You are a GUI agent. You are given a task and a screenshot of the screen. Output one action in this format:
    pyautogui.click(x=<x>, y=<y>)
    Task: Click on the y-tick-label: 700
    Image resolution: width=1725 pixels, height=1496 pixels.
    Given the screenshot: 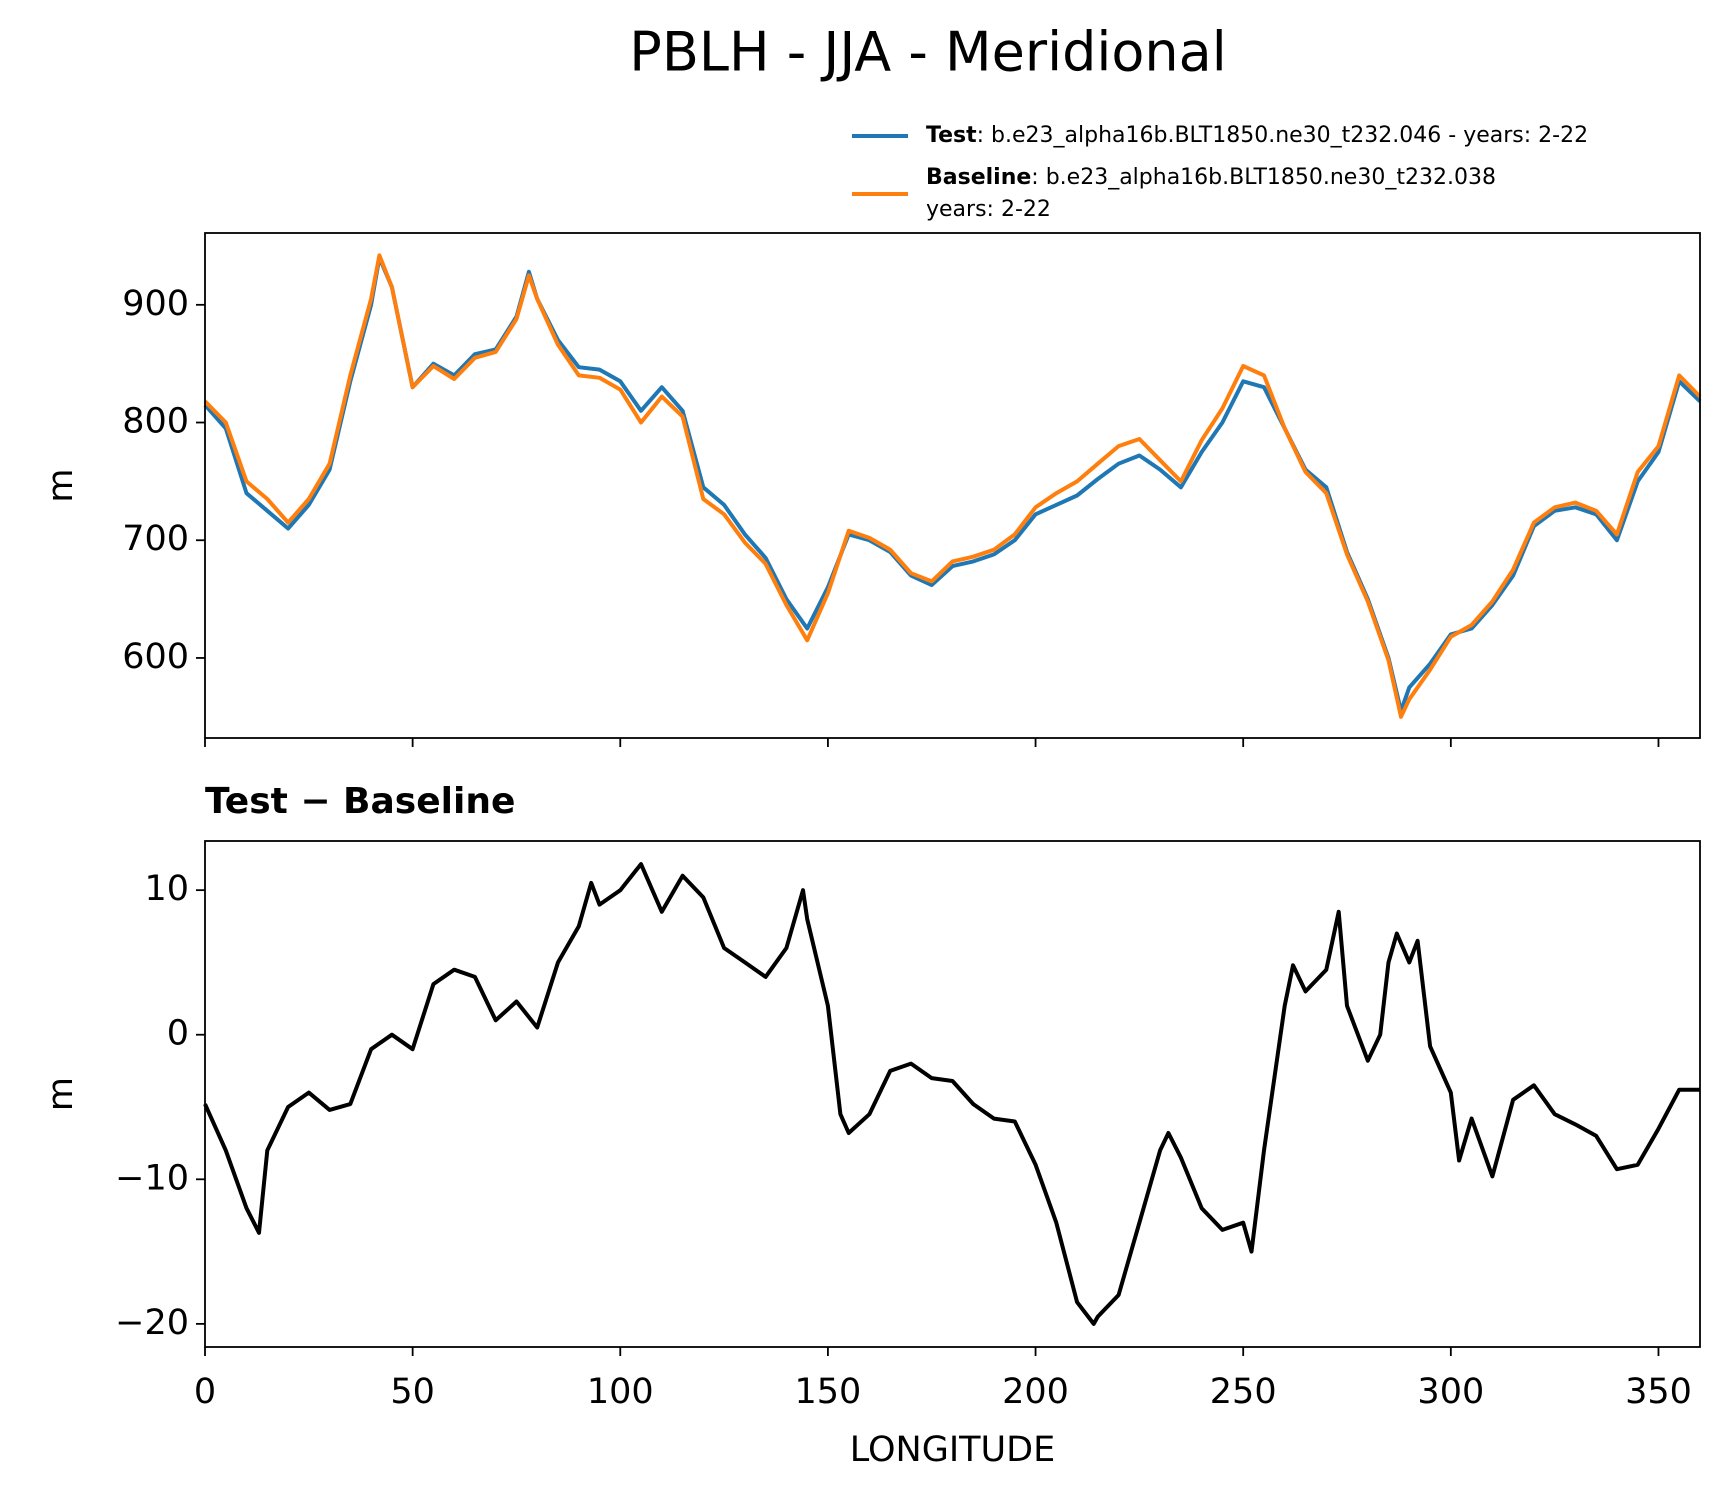 What is the action you would take?
    pyautogui.click(x=155, y=539)
    